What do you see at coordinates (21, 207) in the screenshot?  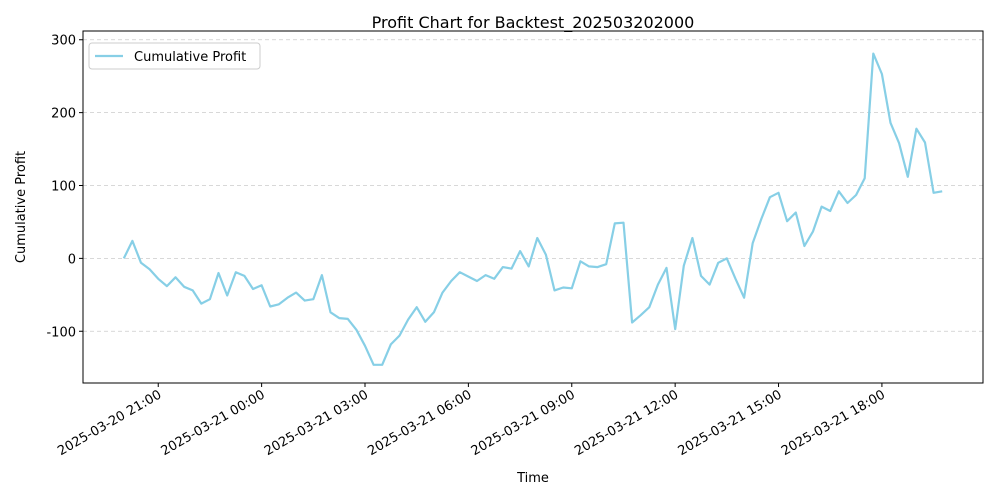 I see `y-axis-label: Cumulative Profit` at bounding box center [21, 207].